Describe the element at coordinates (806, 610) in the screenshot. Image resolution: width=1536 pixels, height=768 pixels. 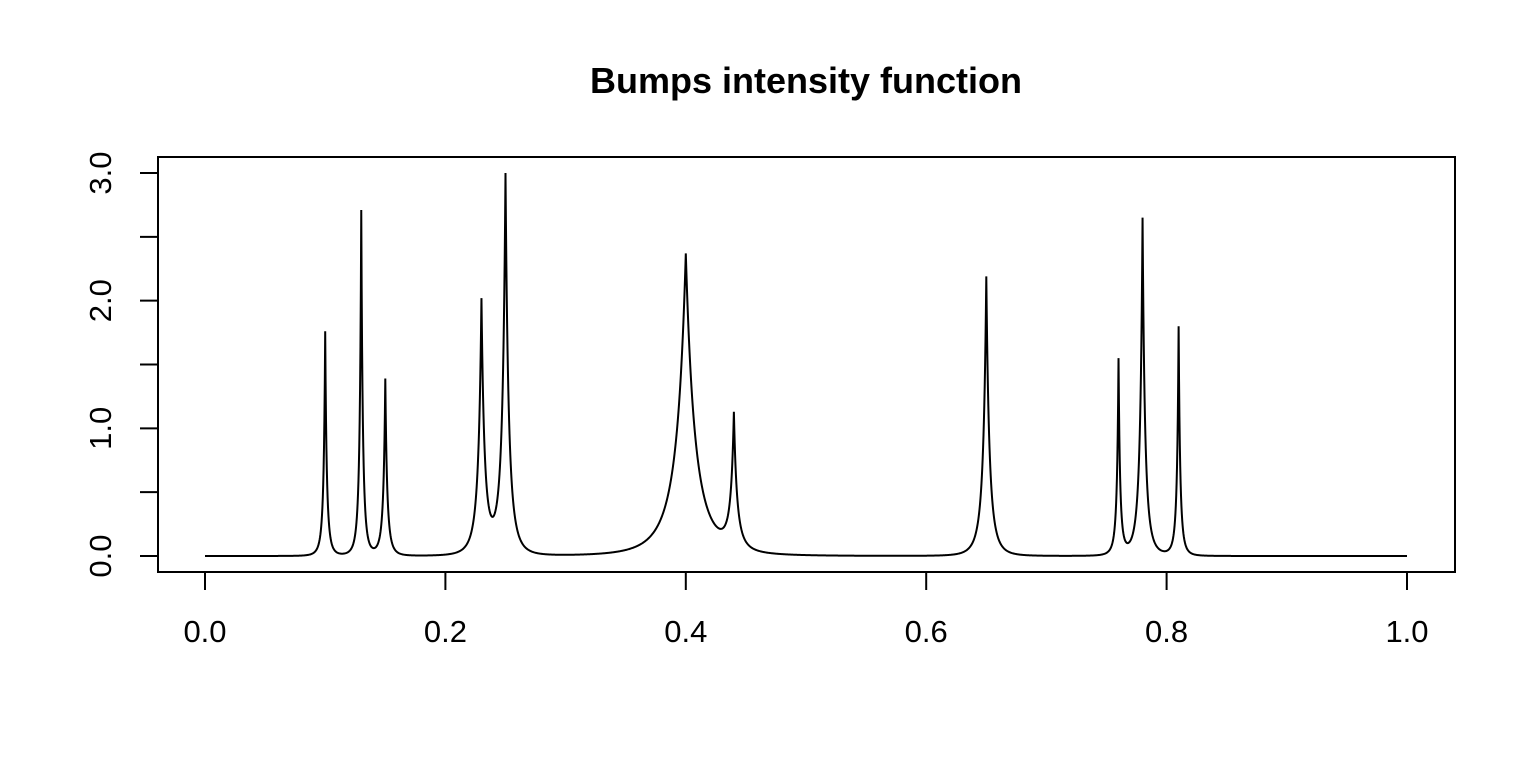
I see `x-axis: 0.0 0.2 0.4 0.6 0.8 1.0` at that location.